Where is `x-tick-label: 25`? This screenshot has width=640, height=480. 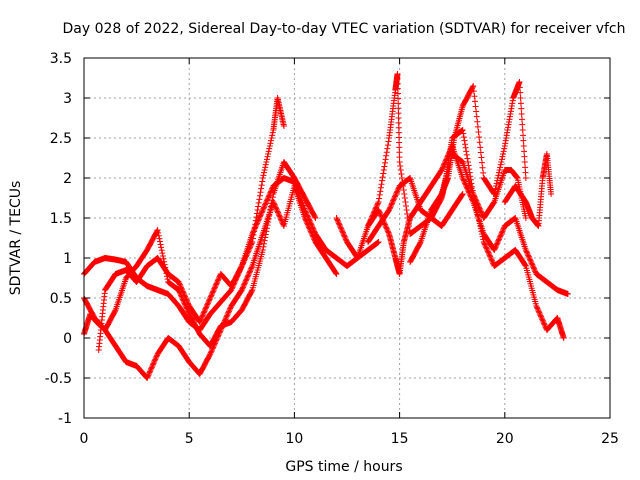 x-tick-label: 25 is located at coordinates (610, 439).